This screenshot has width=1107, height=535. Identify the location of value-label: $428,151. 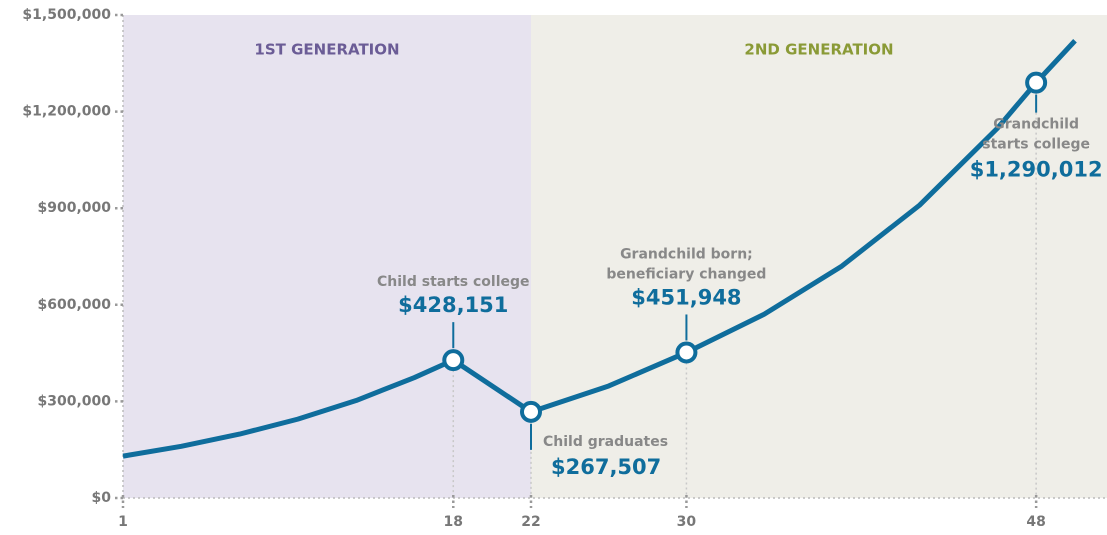
(453, 305).